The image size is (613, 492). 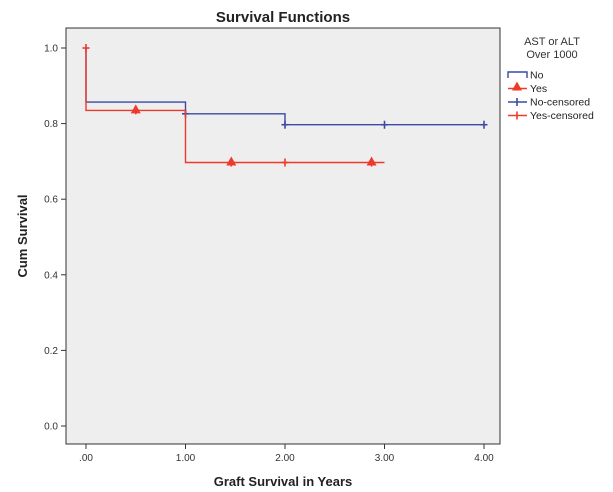 What do you see at coordinates (51, 124) in the screenshot?
I see `y-tick-label: 0.8` at bounding box center [51, 124].